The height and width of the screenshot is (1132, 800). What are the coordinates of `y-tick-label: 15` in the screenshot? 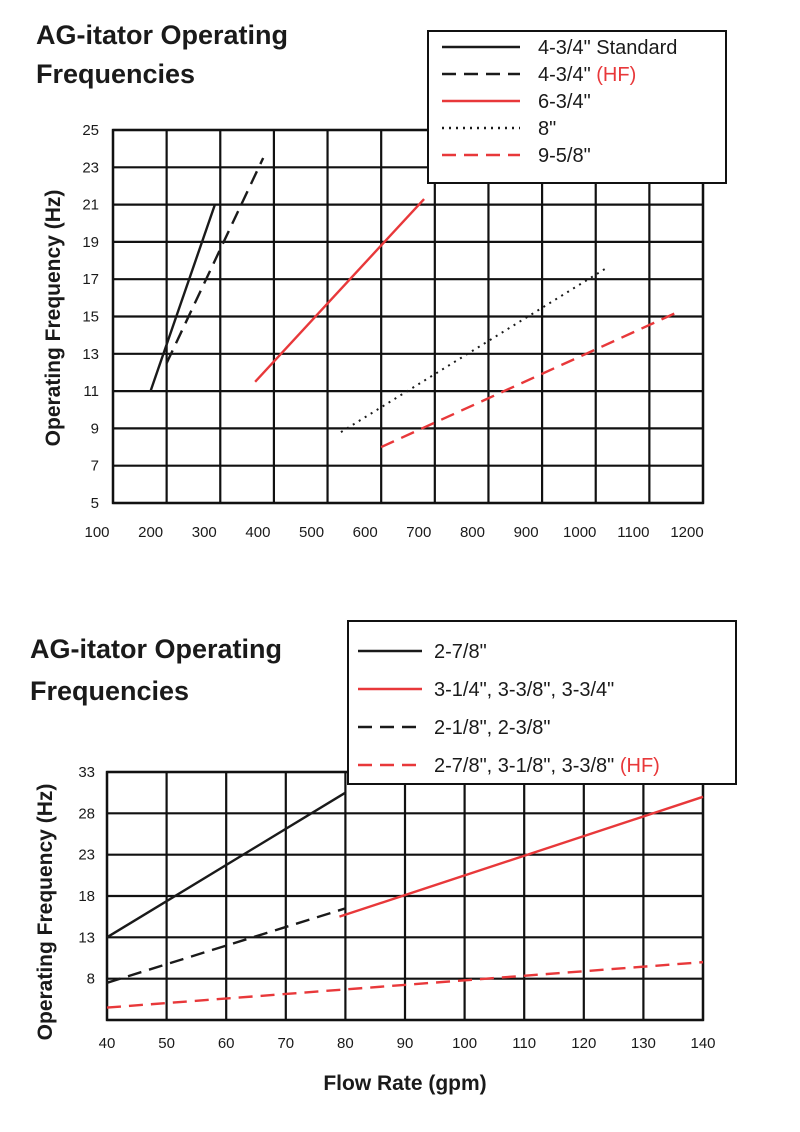 It's located at (90, 317).